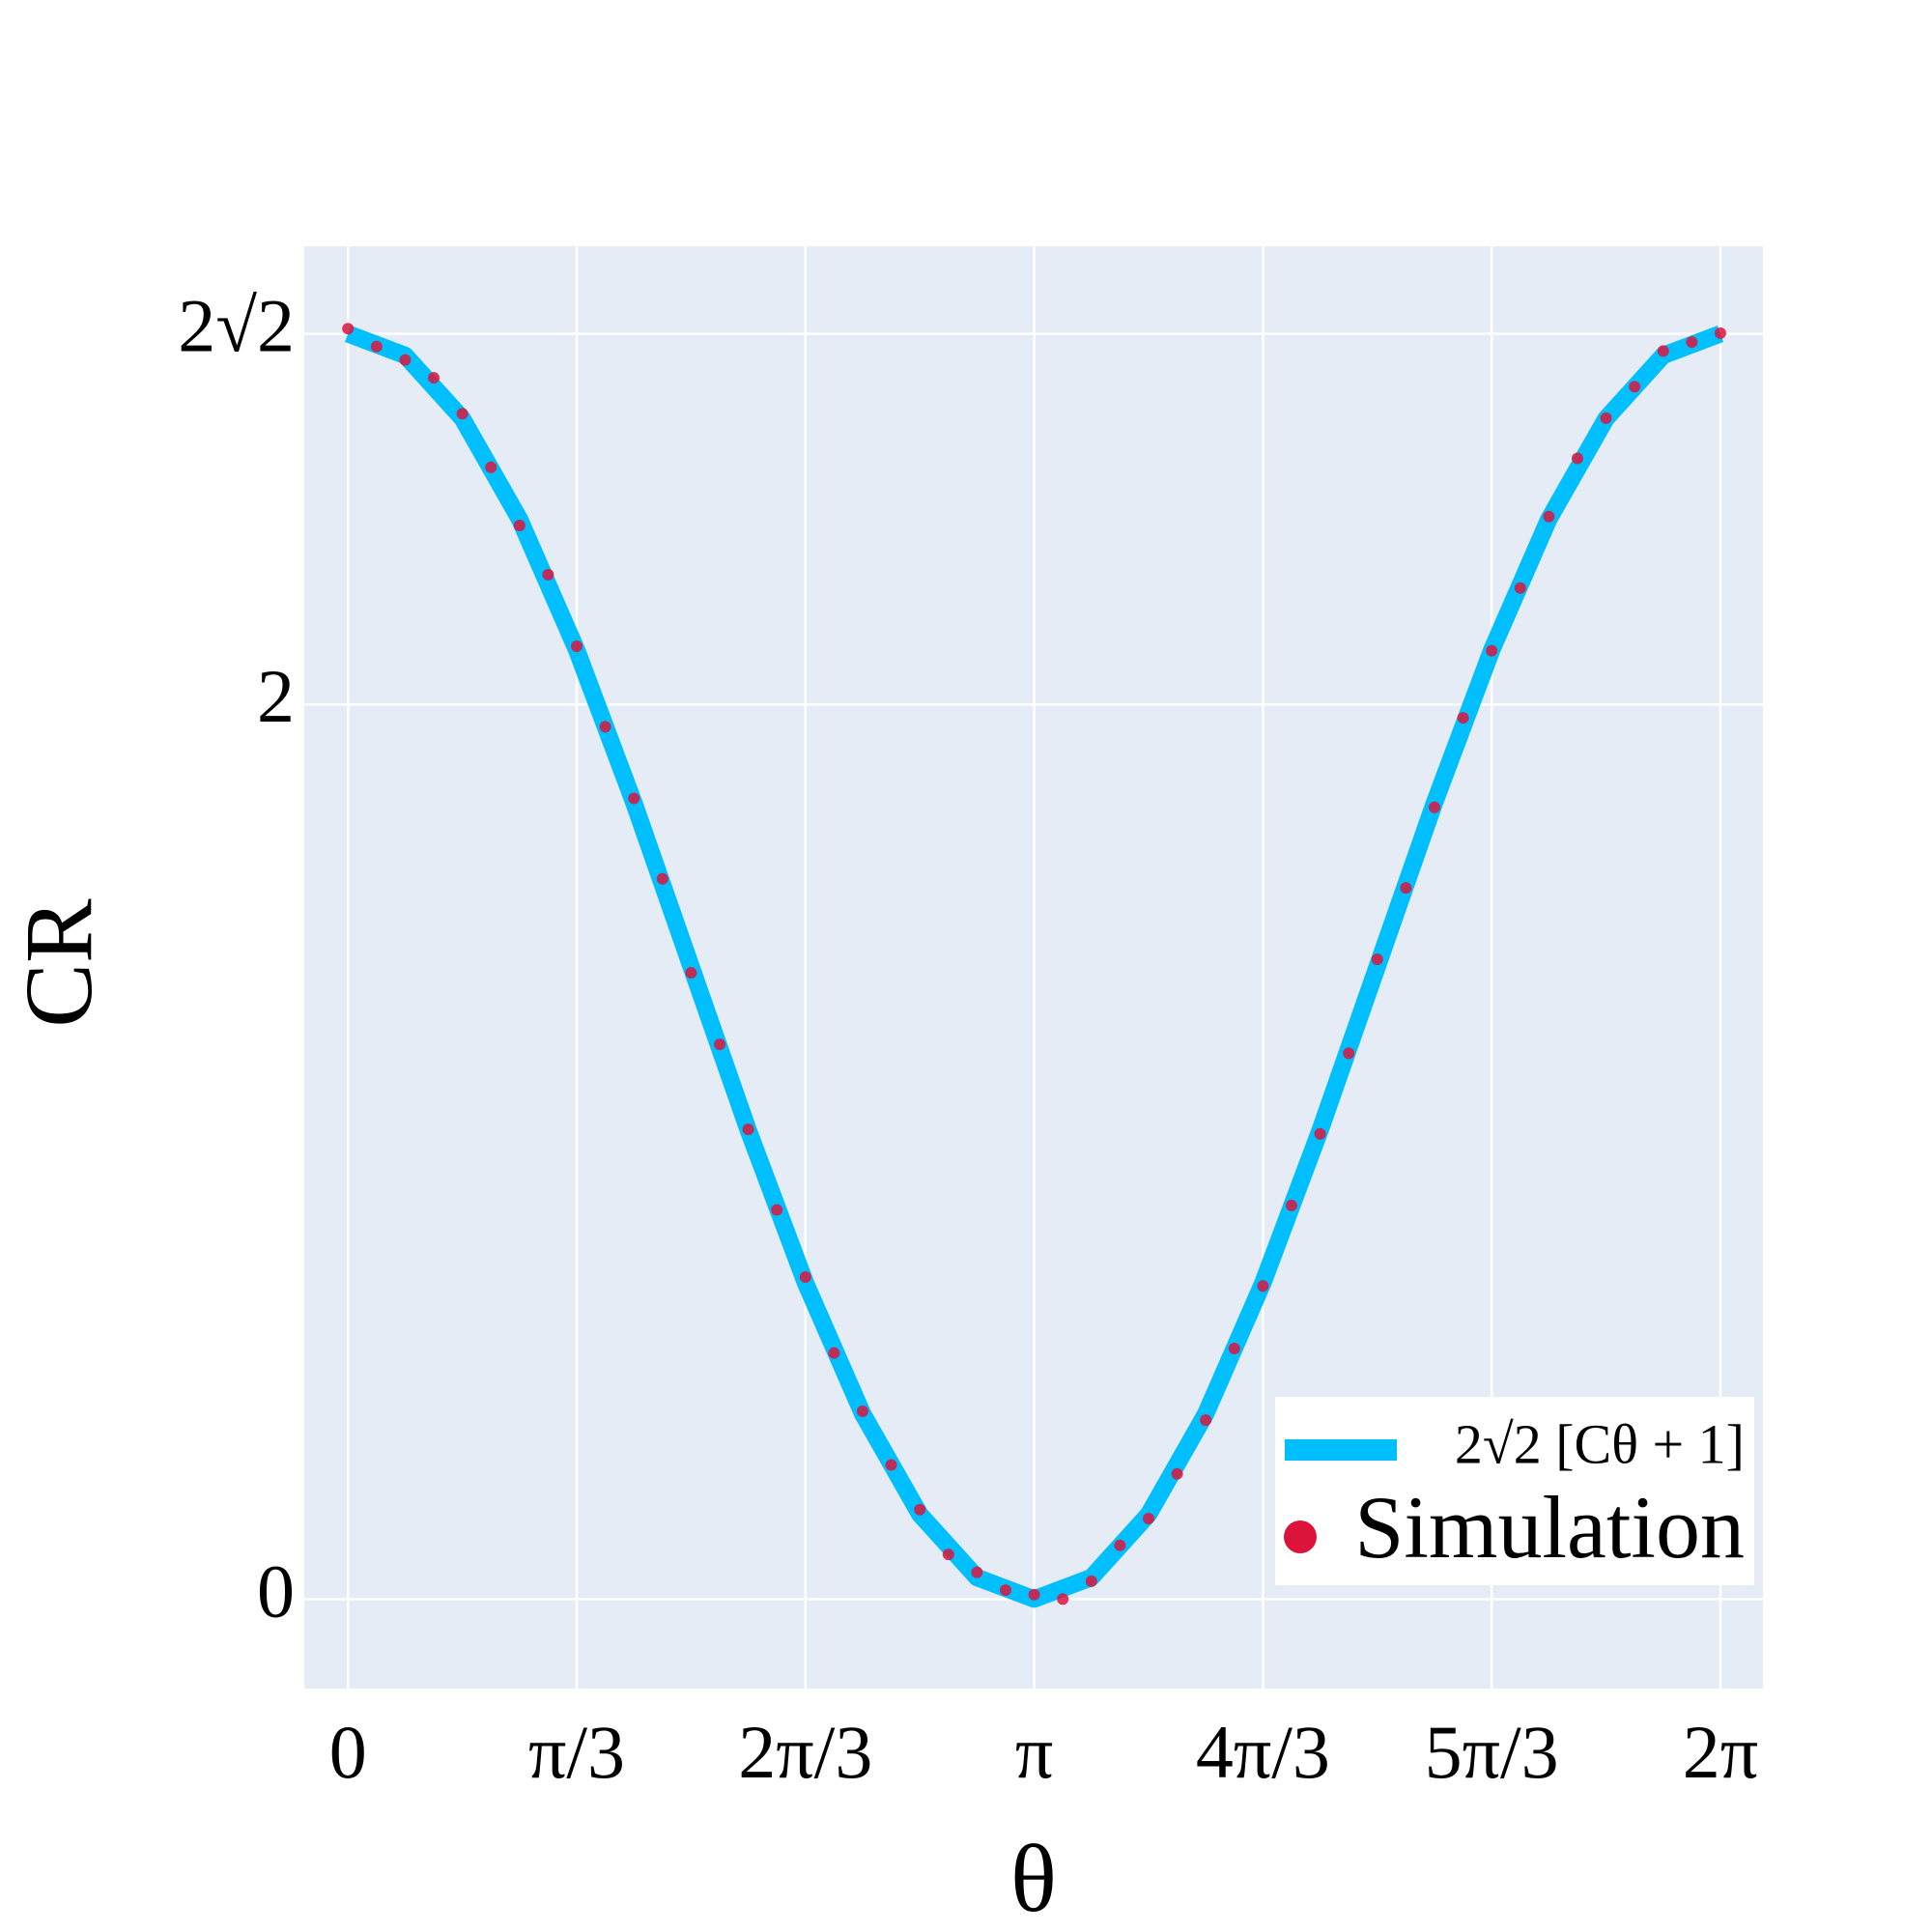 This screenshot has width=1932, height=1932. What do you see at coordinates (1341, 1450) in the screenshot?
I see `legend-line` at bounding box center [1341, 1450].